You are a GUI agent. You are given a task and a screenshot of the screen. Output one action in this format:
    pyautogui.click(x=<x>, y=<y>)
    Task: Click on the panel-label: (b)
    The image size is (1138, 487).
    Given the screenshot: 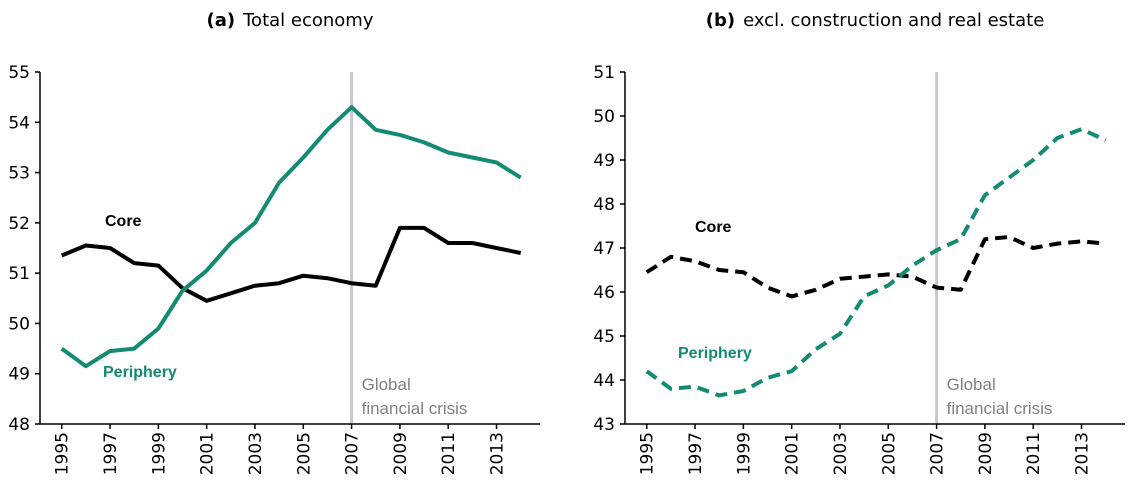 What is the action you would take?
    pyautogui.click(x=720, y=20)
    